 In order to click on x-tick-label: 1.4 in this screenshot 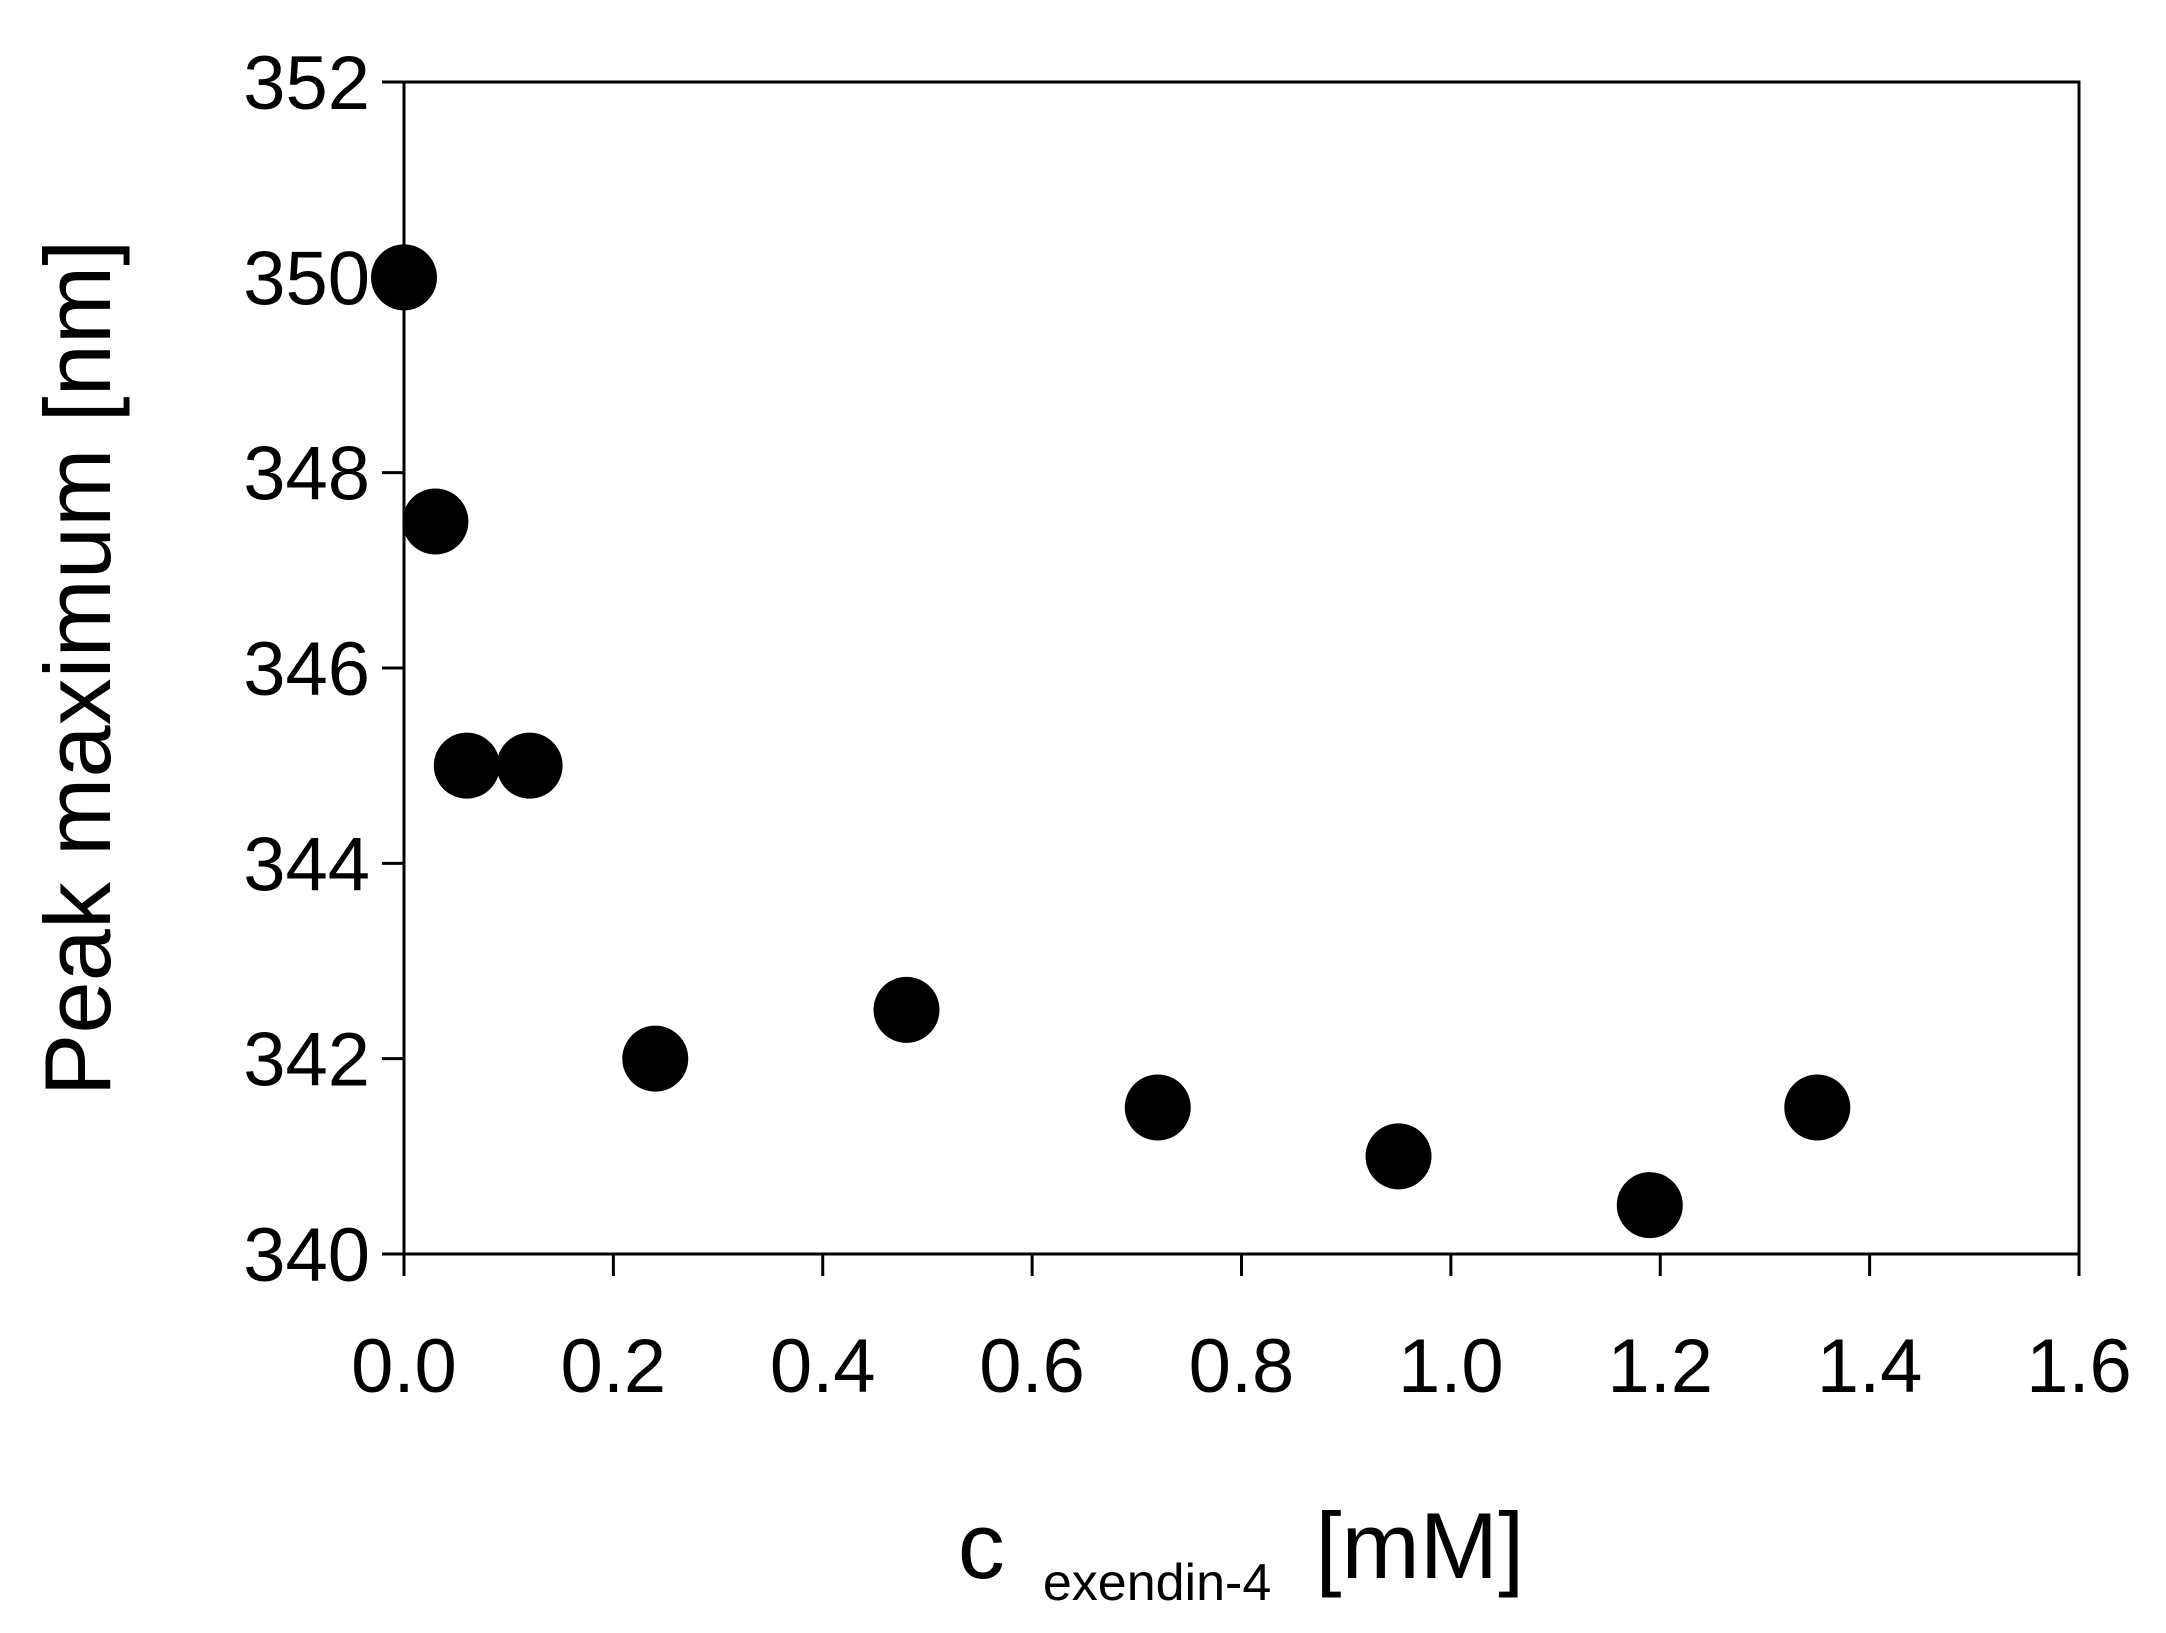, I will do `click(1870, 1366)`.